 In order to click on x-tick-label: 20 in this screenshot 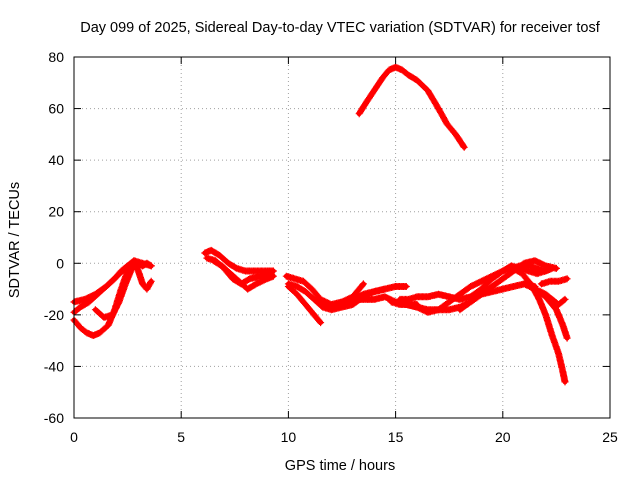, I will do `click(503, 437)`.